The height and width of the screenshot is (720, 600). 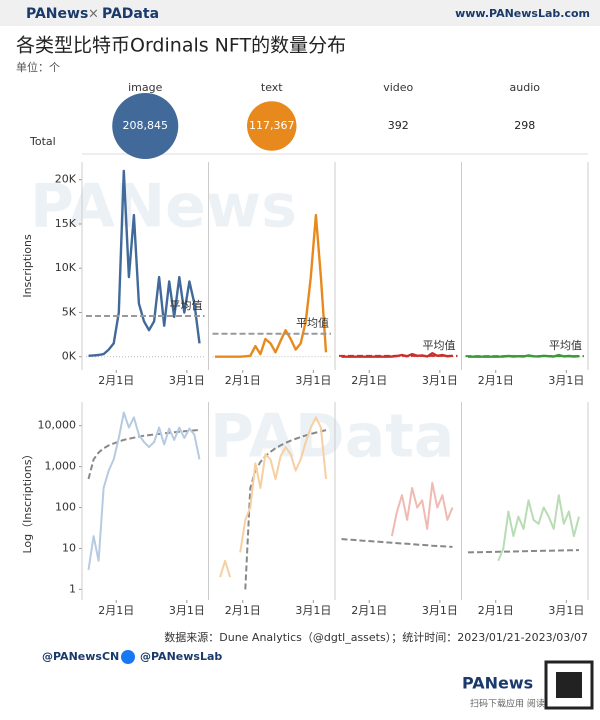 I want to click on y-tick-label: 100, so click(x=65, y=507).